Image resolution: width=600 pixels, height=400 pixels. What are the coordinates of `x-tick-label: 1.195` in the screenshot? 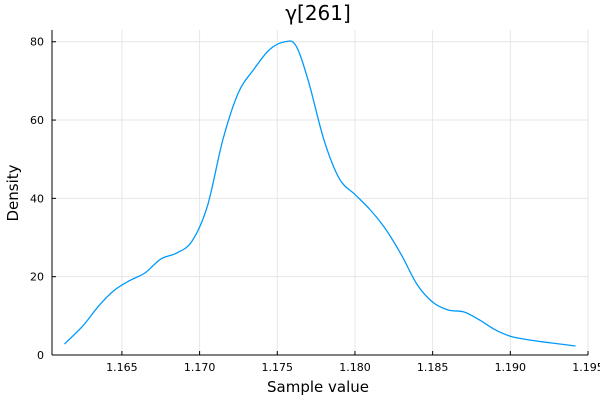 It's located at (586, 367).